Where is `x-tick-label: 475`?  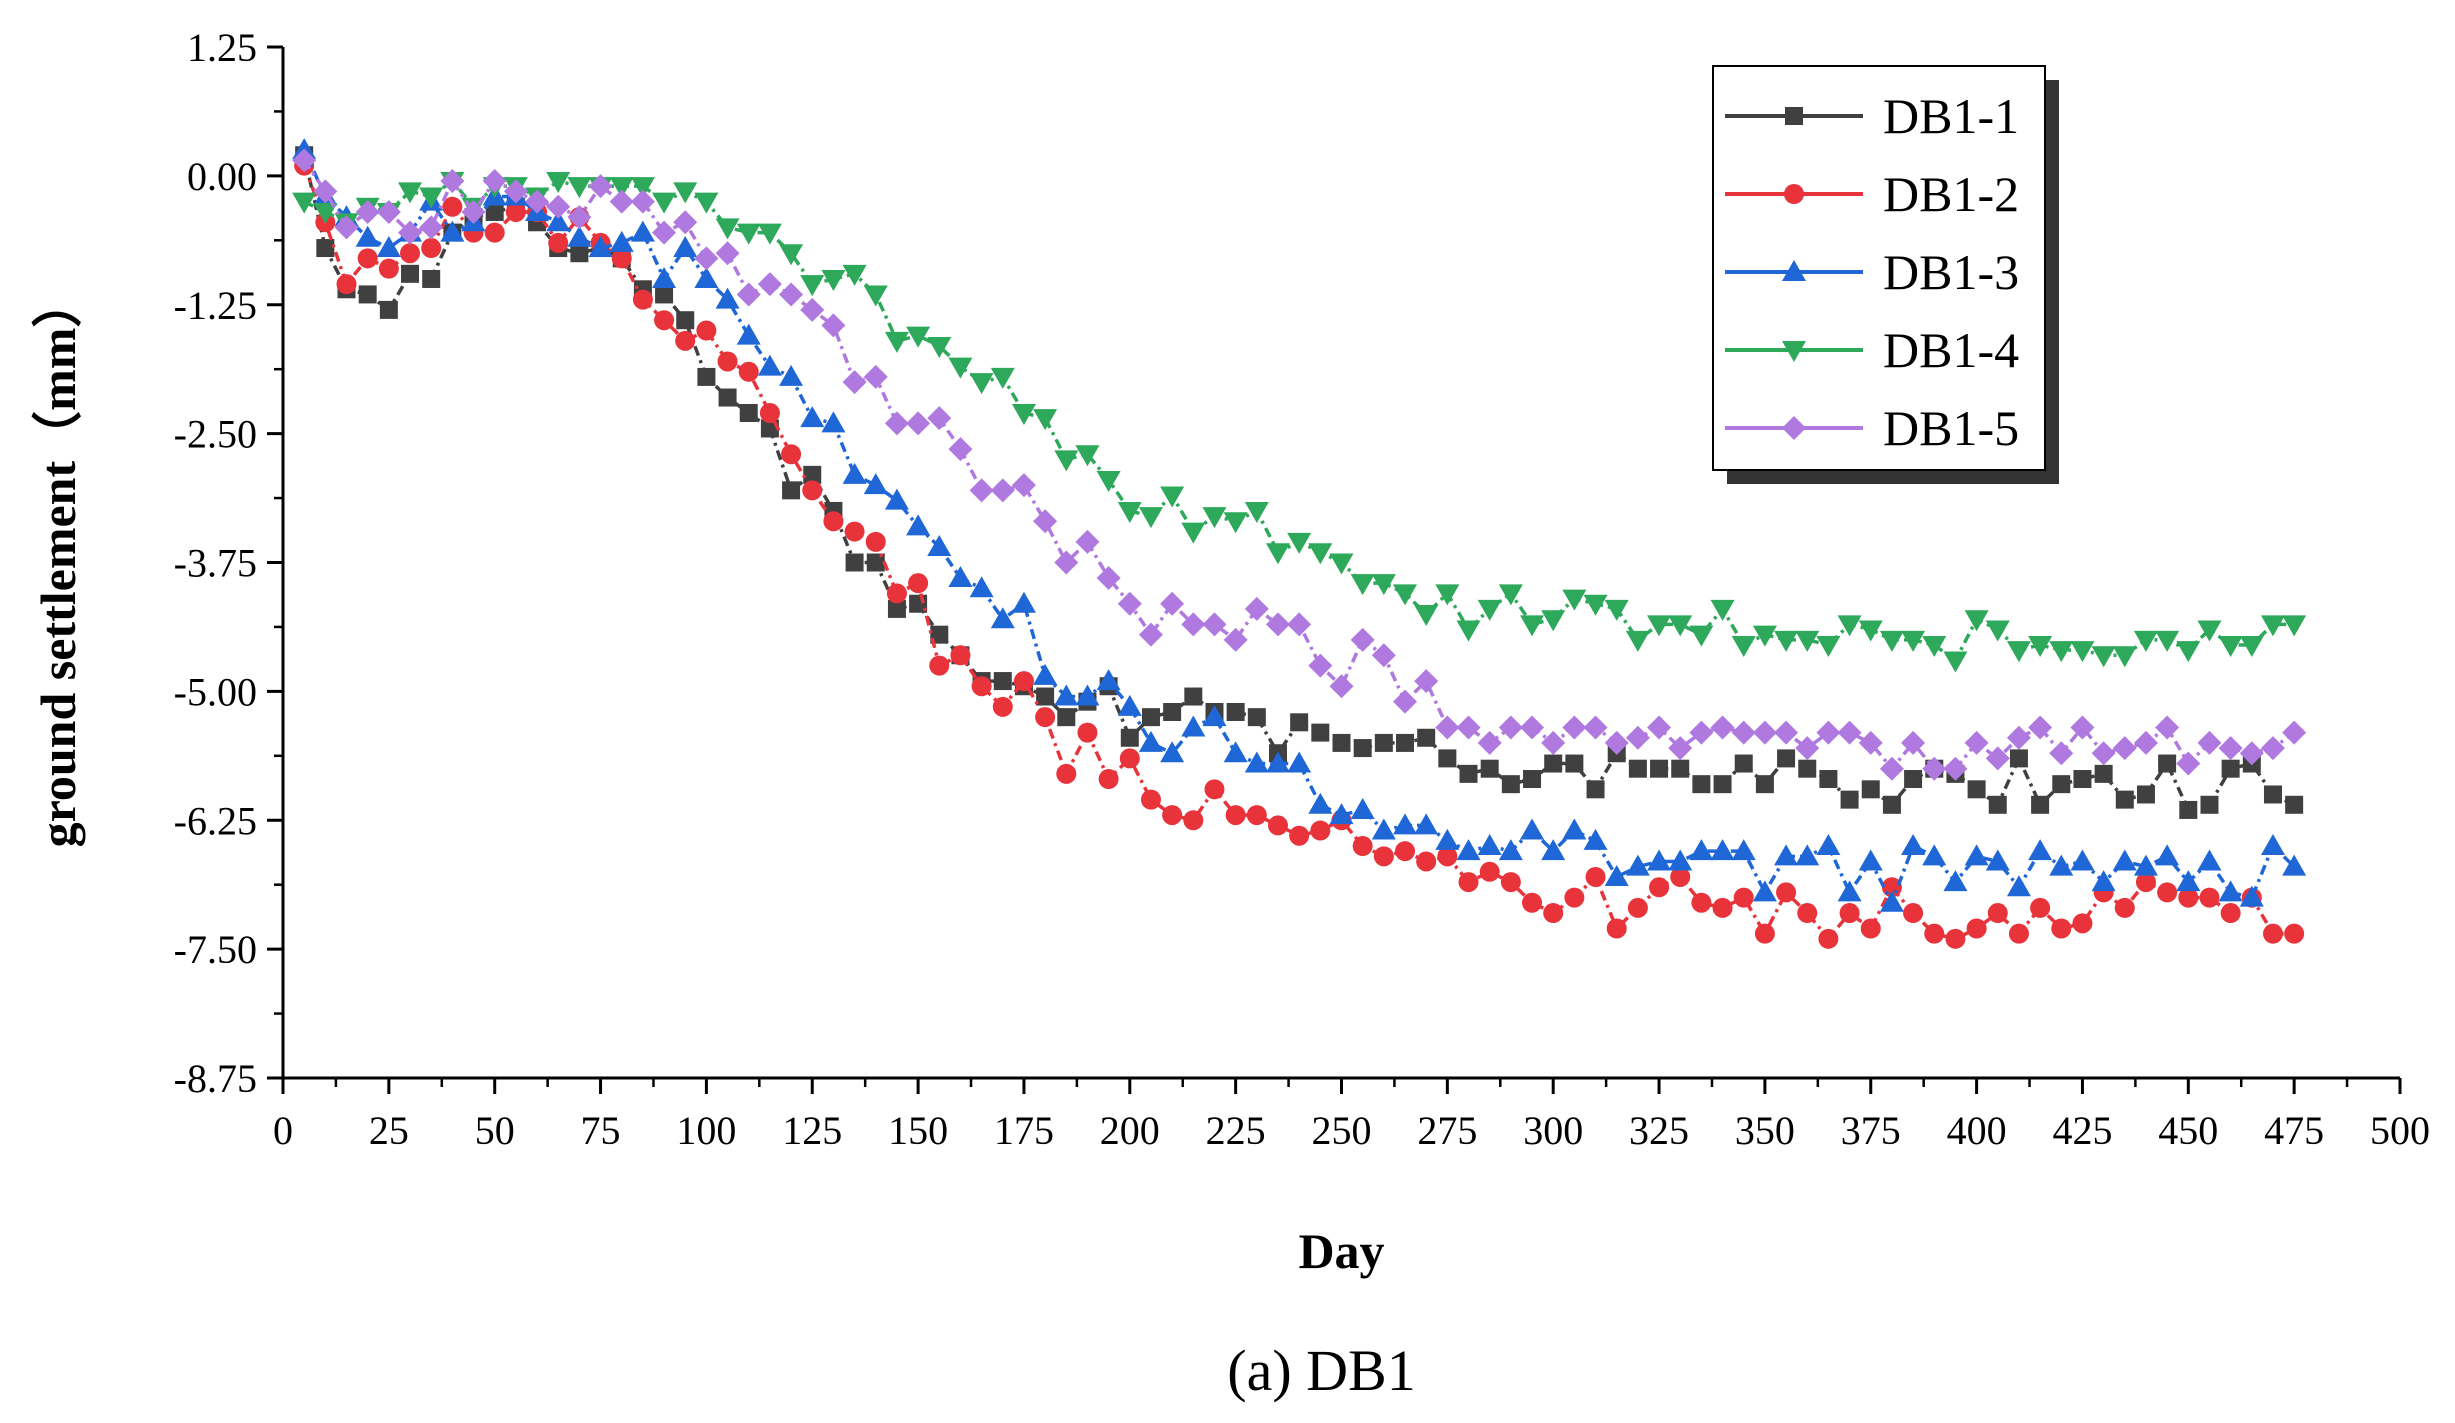 x-tick-label: 475 is located at coordinates (2294, 1130).